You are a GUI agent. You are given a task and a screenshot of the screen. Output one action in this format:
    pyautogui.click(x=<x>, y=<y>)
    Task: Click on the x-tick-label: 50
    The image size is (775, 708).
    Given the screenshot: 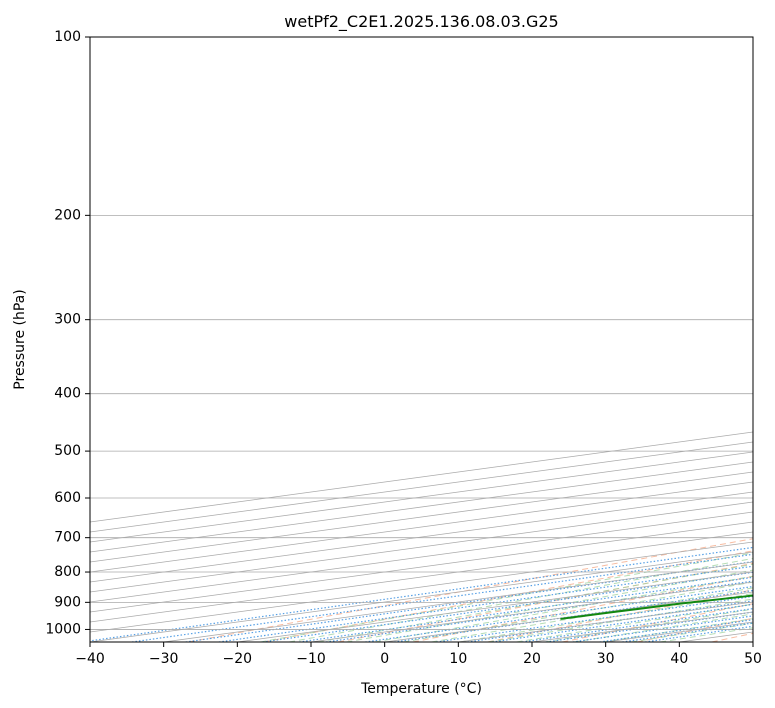 What is the action you would take?
    pyautogui.click(x=753, y=659)
    